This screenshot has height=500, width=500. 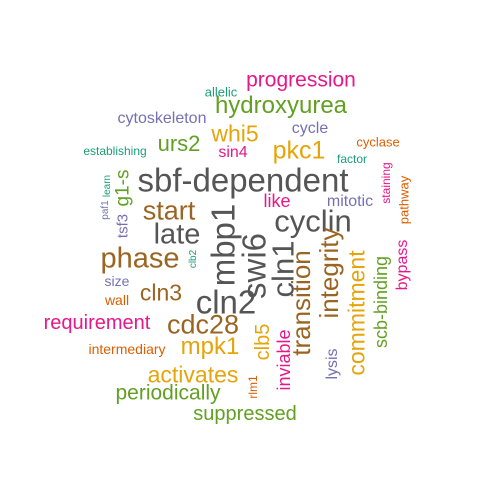 I want to click on word-cdc28: cdc28, so click(x=203, y=324).